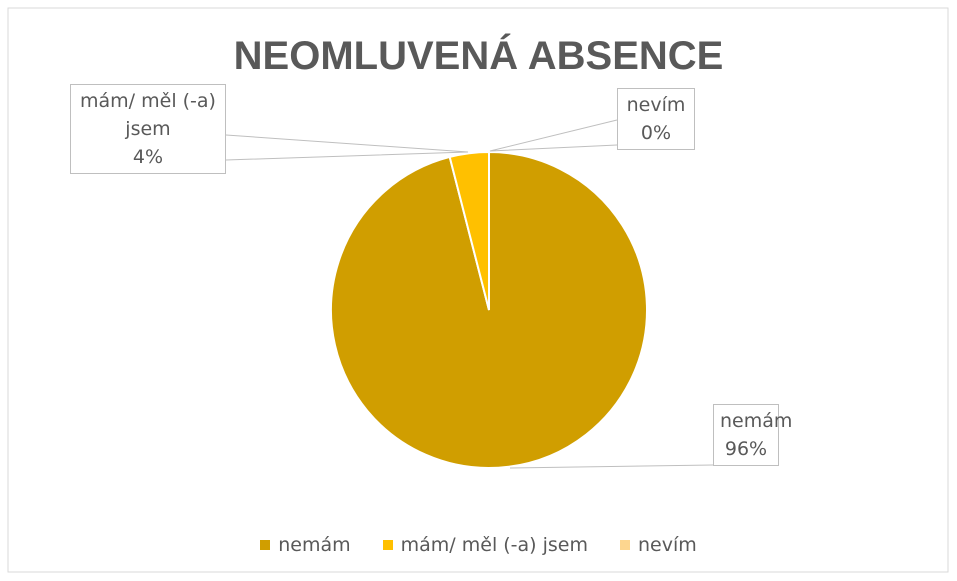 This screenshot has height=581, width=957. I want to click on legend: nemám mám/ měl (-a) jsem nevím, so click(478, 545).